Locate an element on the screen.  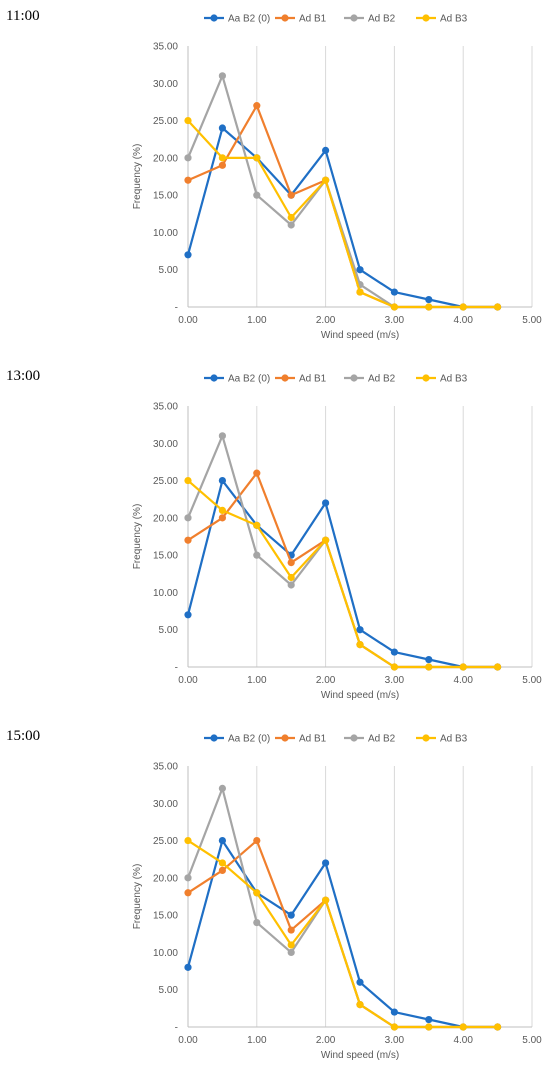
x-tick-label: 2.00 is located at coordinates (326, 1040).